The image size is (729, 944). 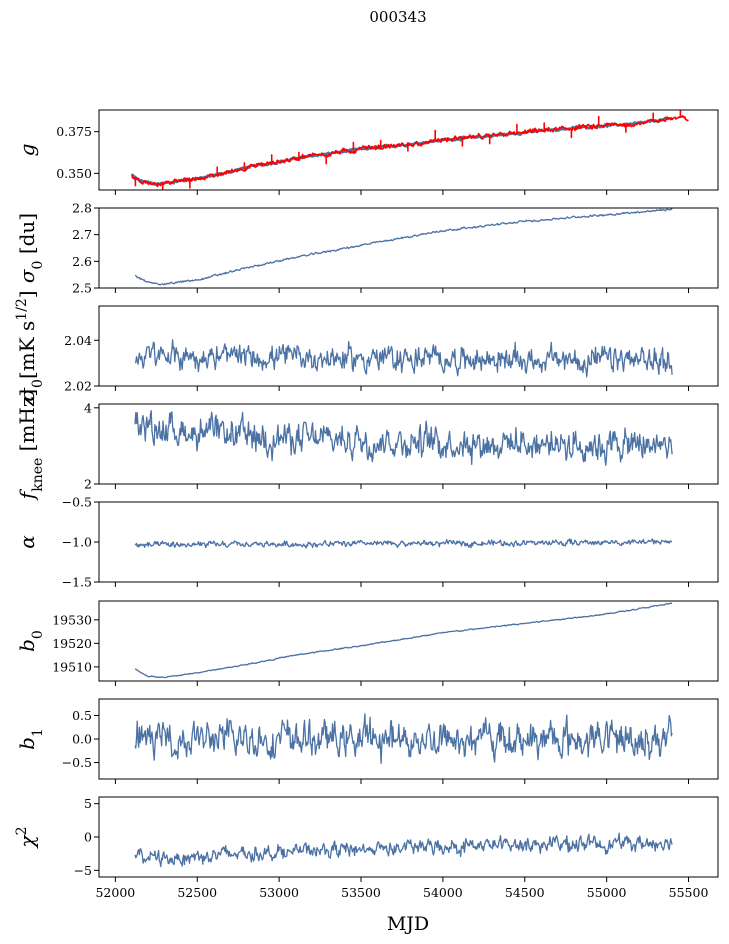 What do you see at coordinates (72, 666) in the screenshot?
I see `y-tick-label: 19510` at bounding box center [72, 666].